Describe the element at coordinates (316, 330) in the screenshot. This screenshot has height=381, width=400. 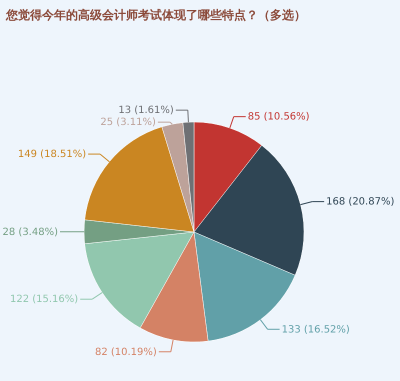
I see `data-label: 133 (16.52%)` at that location.